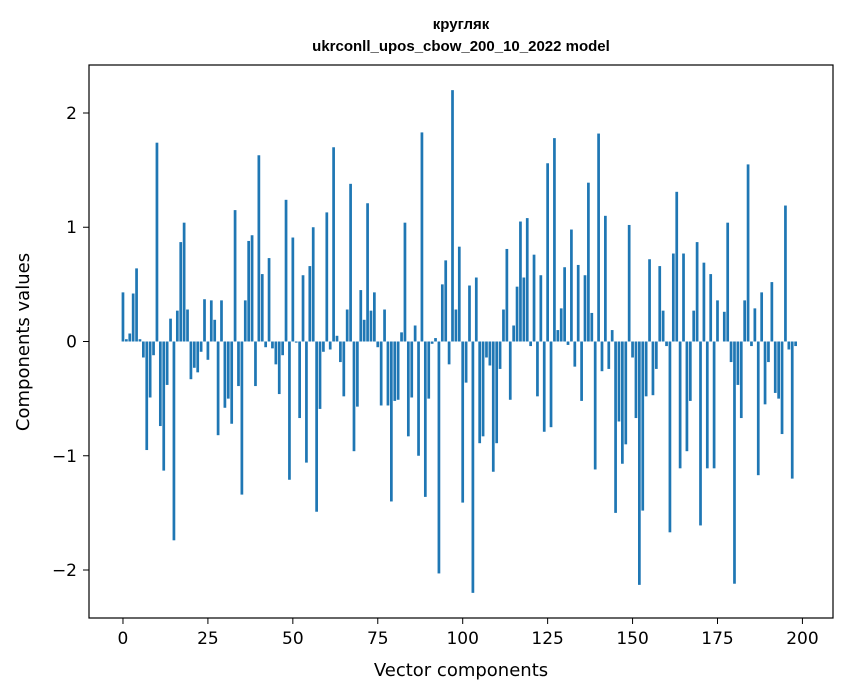 This screenshot has width=847, height=696. What do you see at coordinates (23, 342) in the screenshot?
I see `y-axis-label: Components values` at bounding box center [23, 342].